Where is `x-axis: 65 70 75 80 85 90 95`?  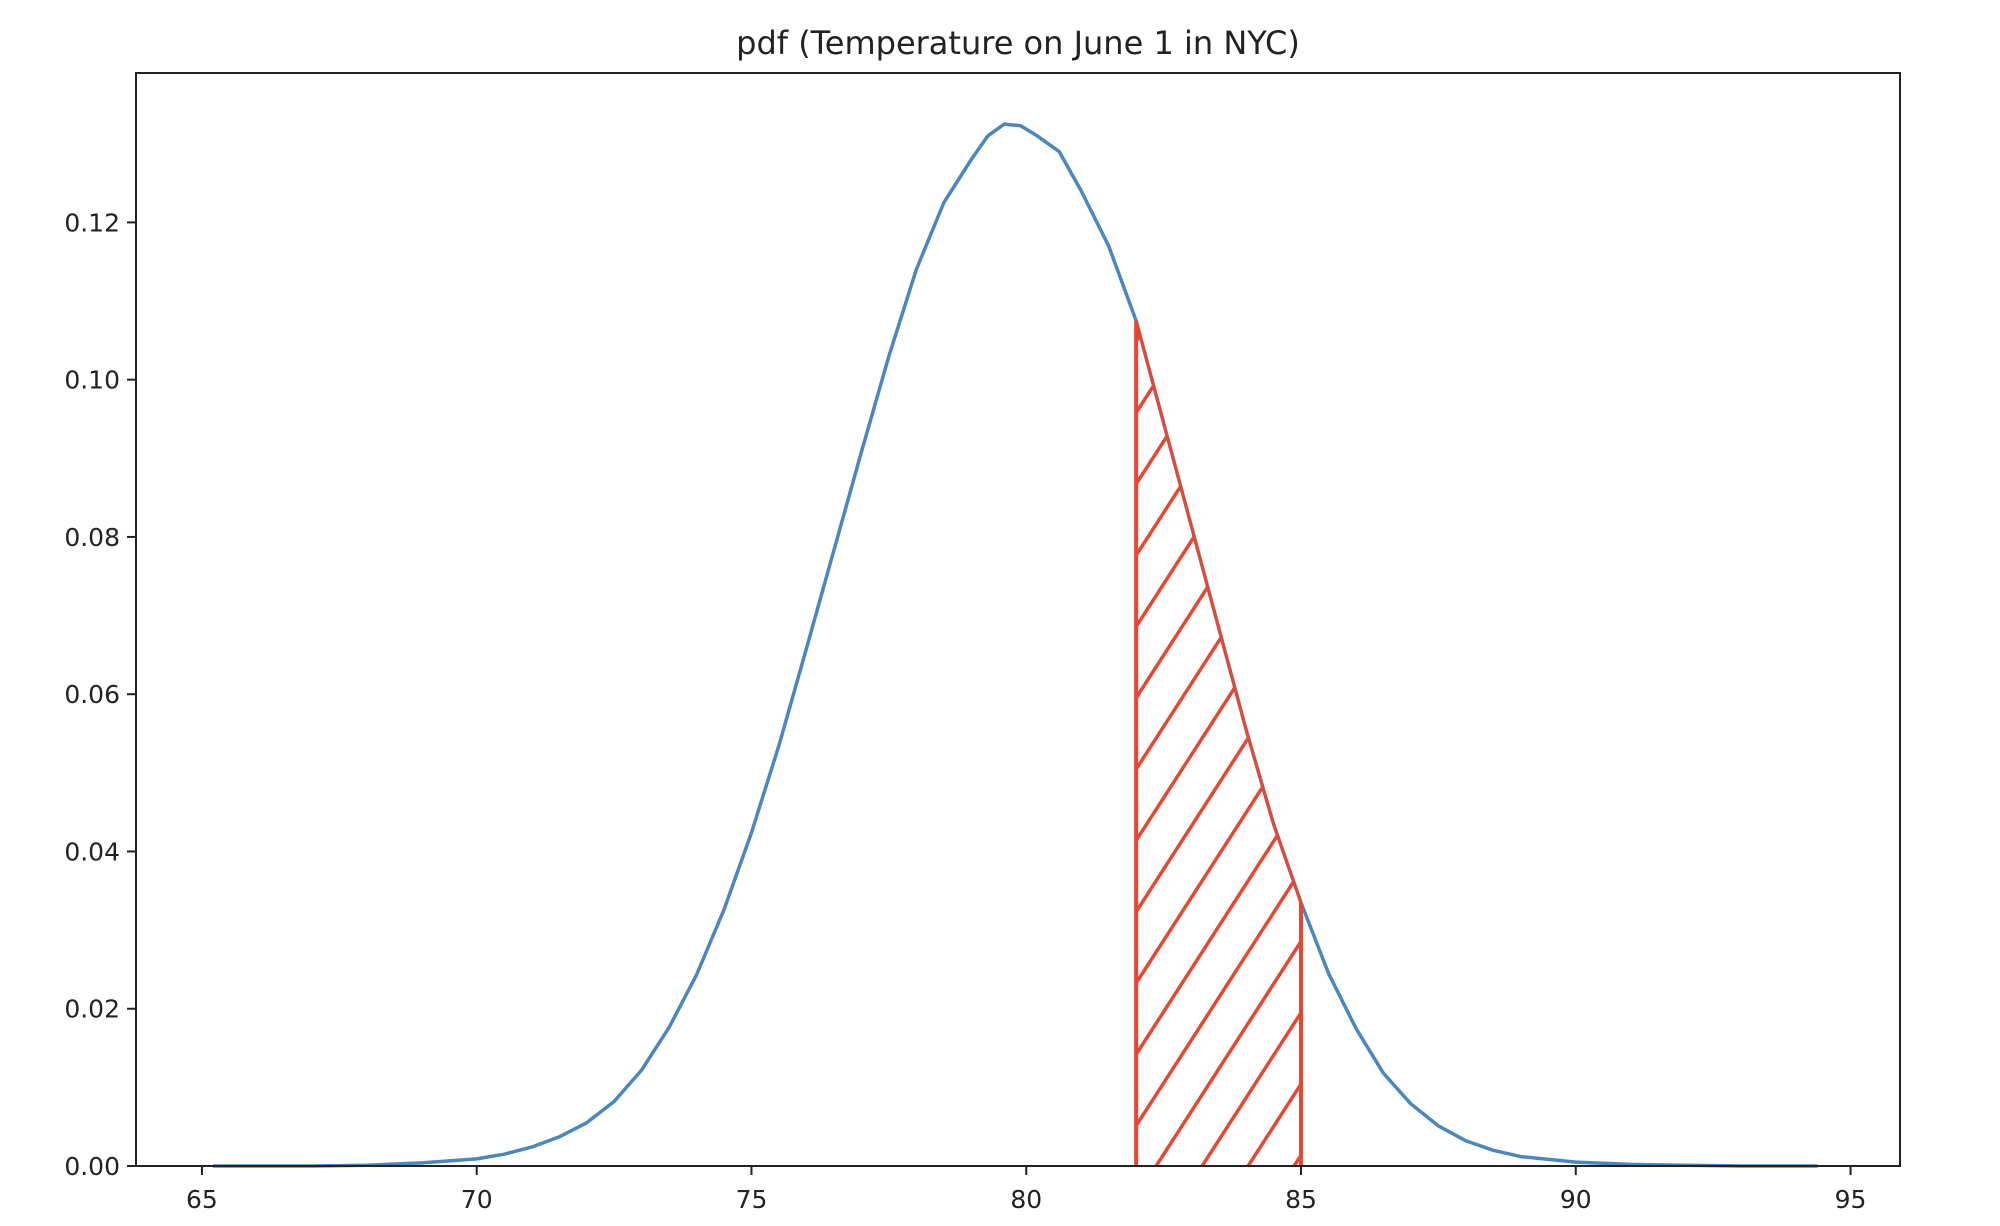
x-axis: 65 70 75 80 85 90 95 is located at coordinates (1026, 1190).